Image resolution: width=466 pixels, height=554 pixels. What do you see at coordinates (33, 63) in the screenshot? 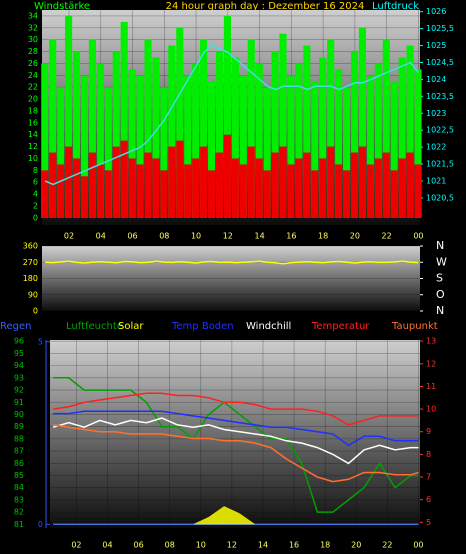
I see `y-tick-label: 26` at bounding box center [33, 63].